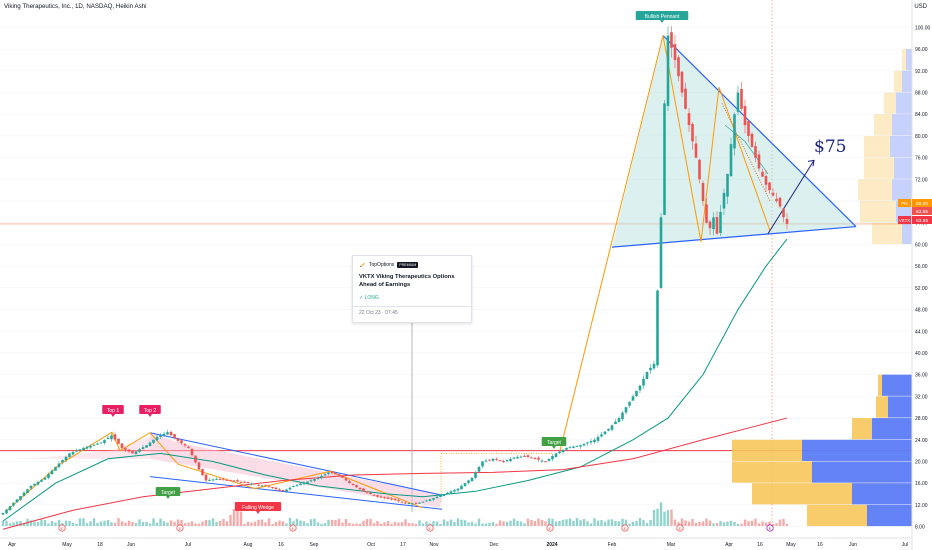 The height and width of the screenshot is (550, 932). I want to click on y-tick-label: 8.00, so click(920, 528).